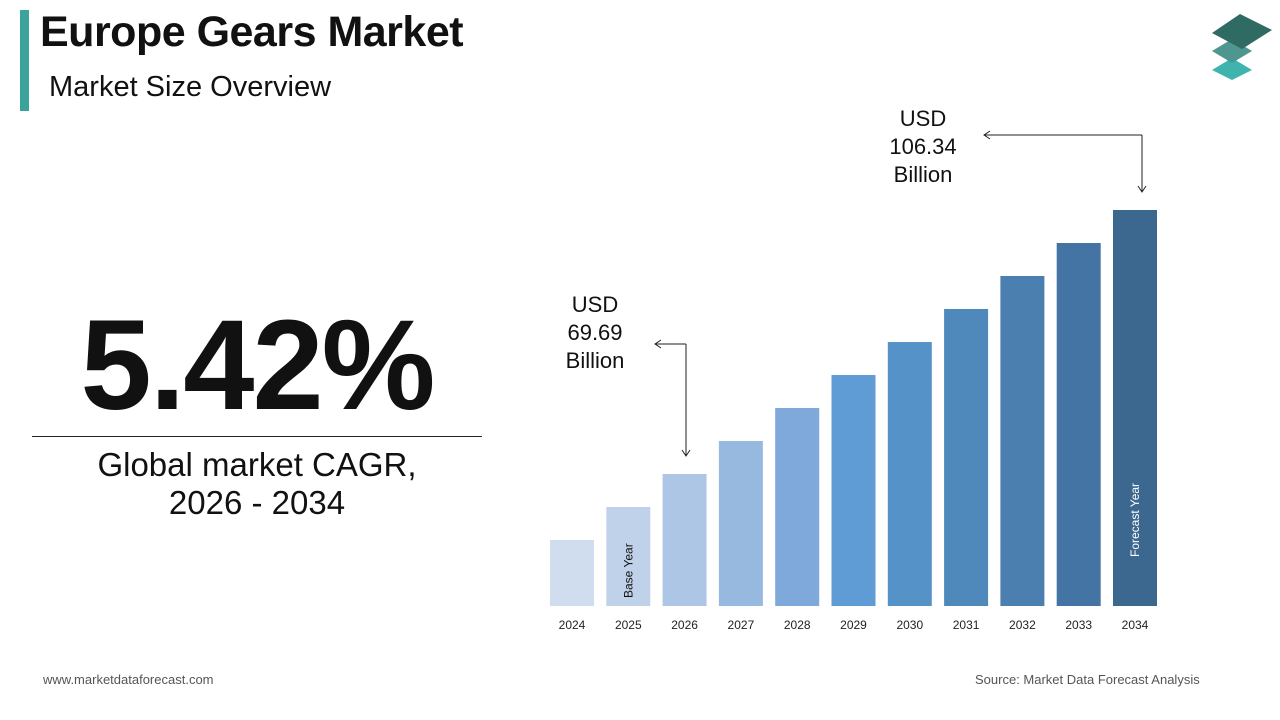  I want to click on cagr-label-line2: 2026 - 2034, so click(257, 502).